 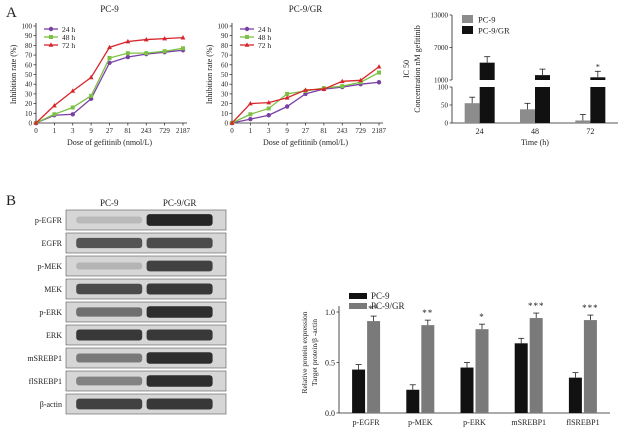 I want to click on blot-row-label: p-EGFR, so click(x=49, y=220).